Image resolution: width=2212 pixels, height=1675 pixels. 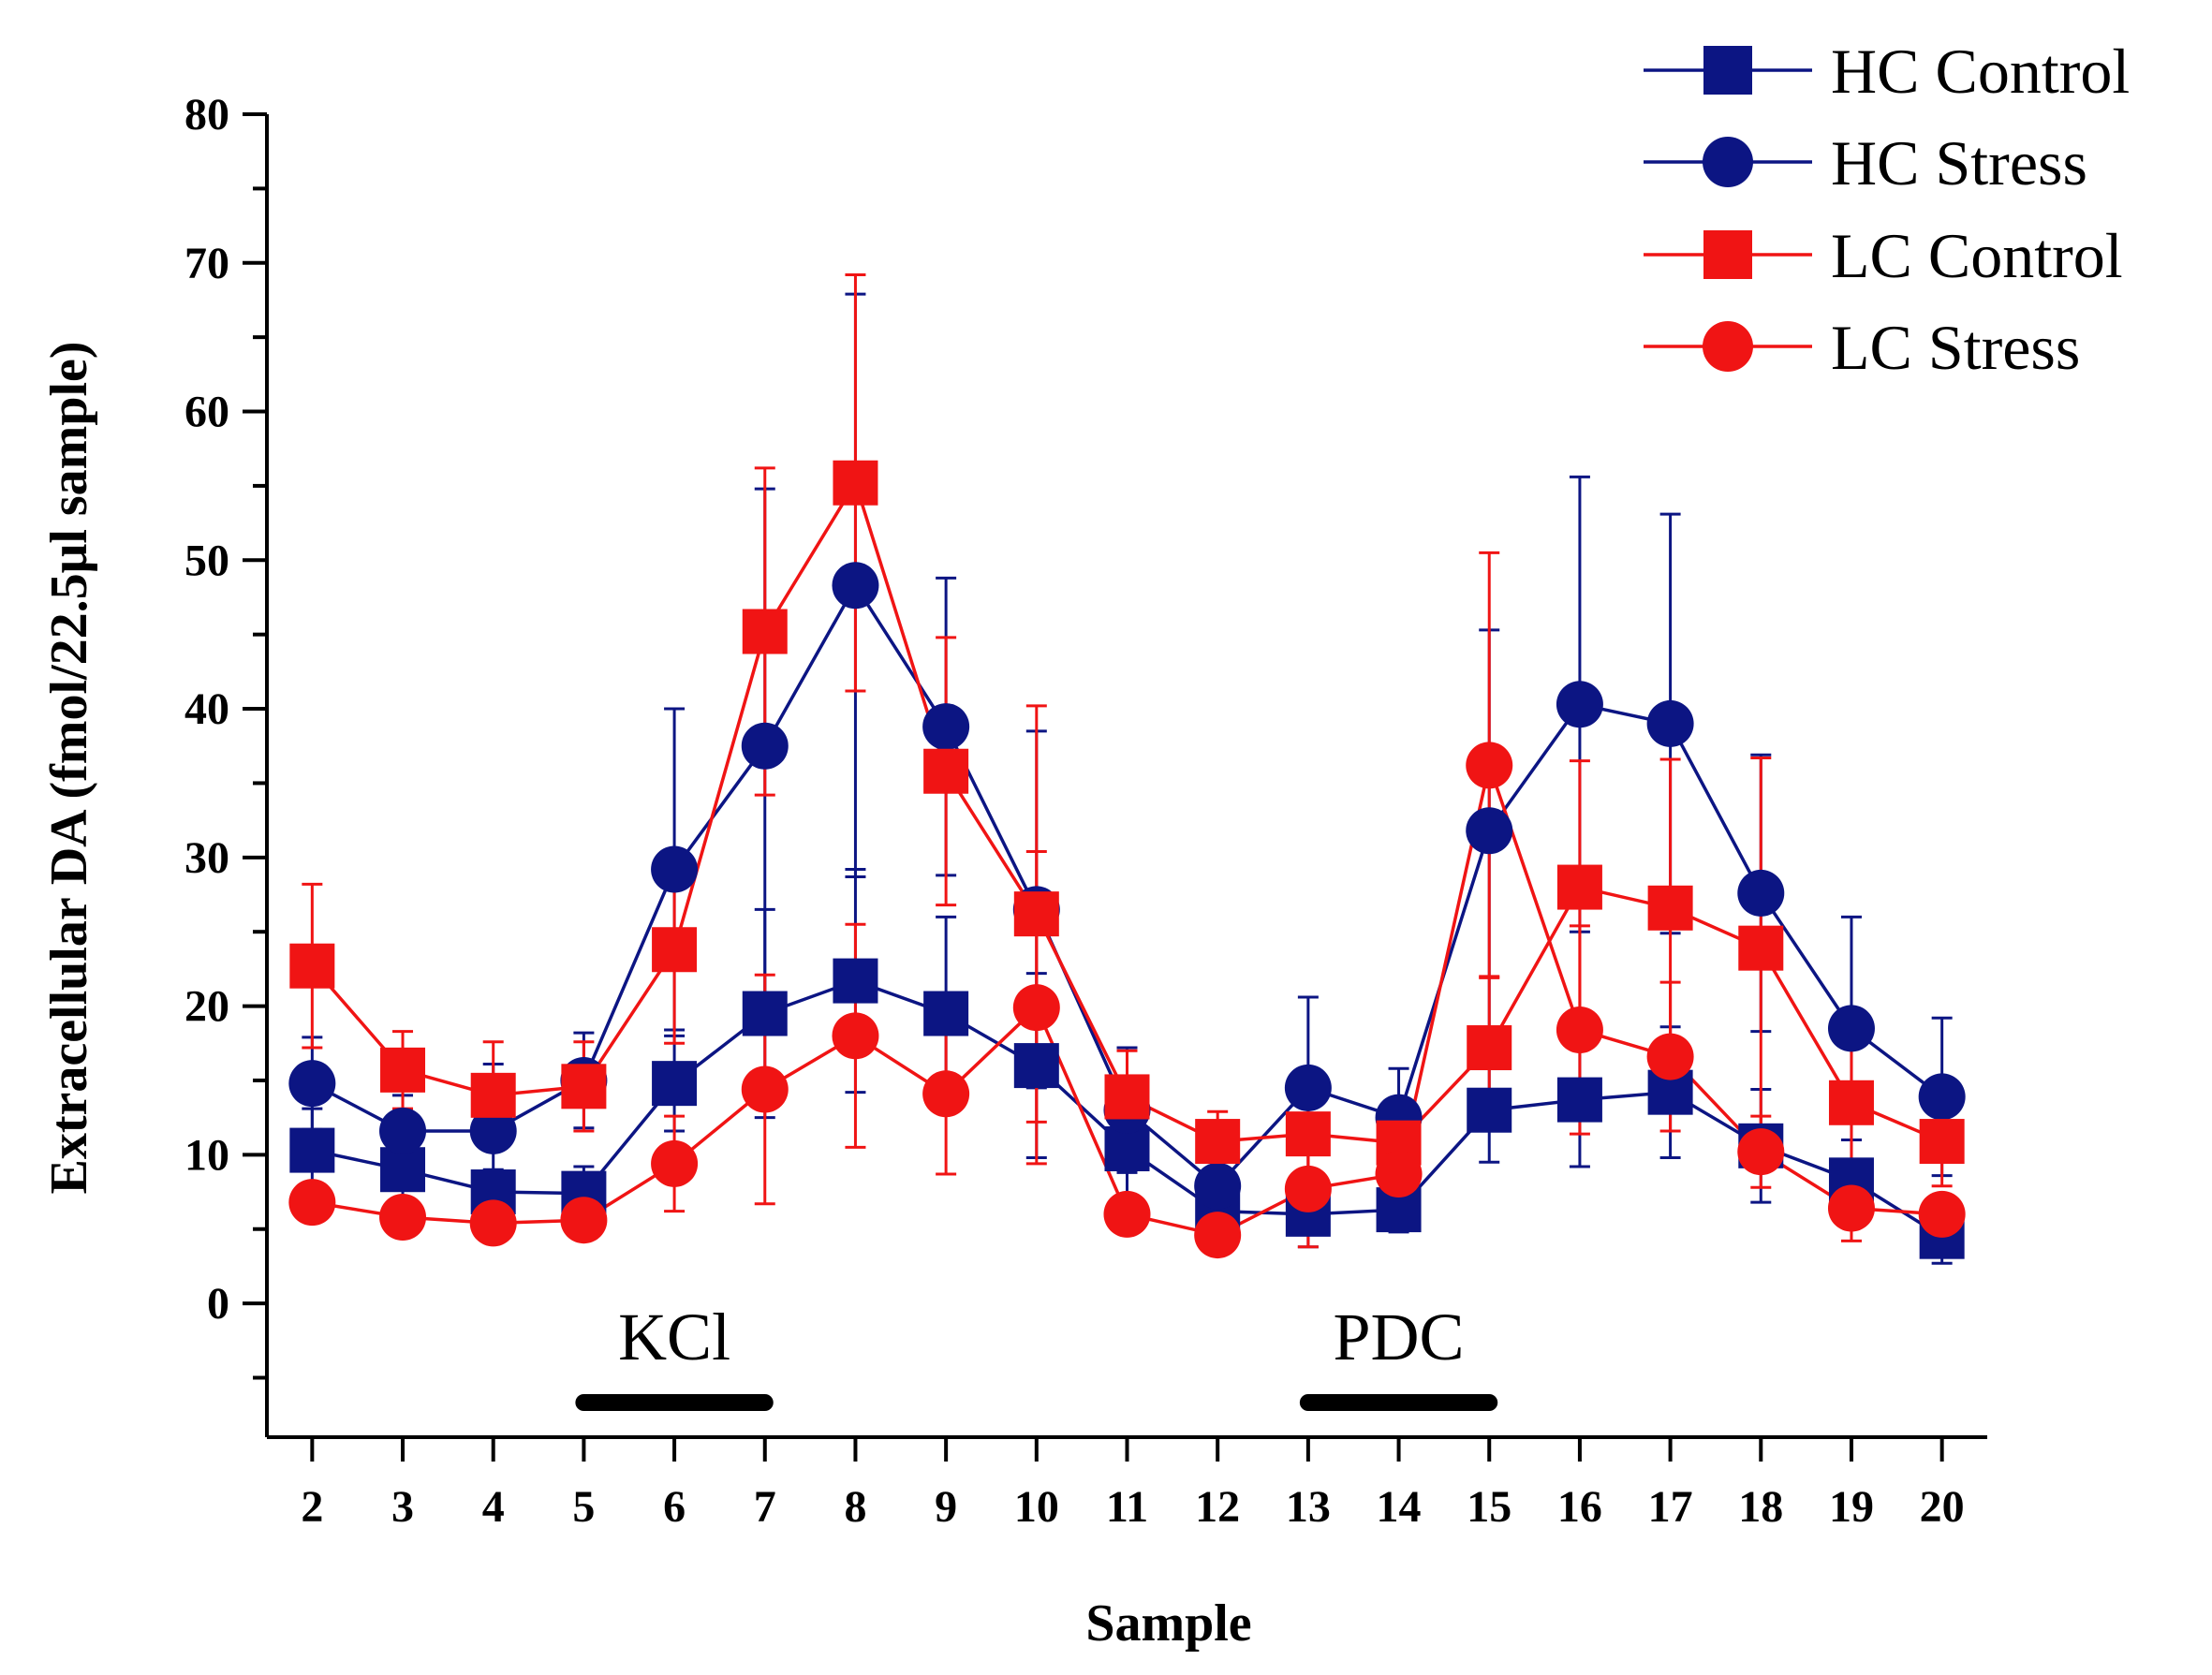 I want to click on legend-label: HC Control, so click(x=1981, y=71).